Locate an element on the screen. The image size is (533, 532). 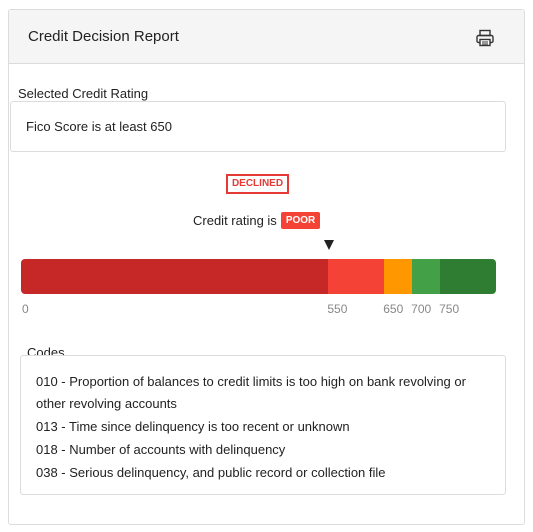
selected-rating-box: Fico Score is at least 650 is located at coordinates (258, 126).